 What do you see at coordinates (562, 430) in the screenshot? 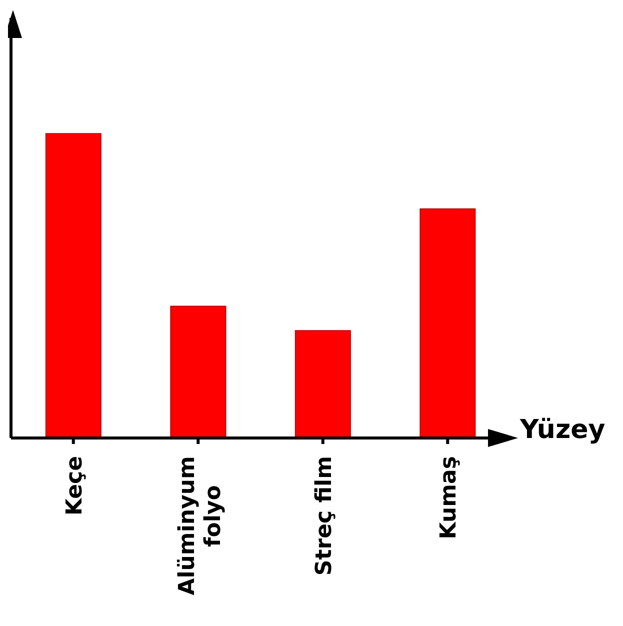
I see `x-axis-title: Yüzey` at bounding box center [562, 430].